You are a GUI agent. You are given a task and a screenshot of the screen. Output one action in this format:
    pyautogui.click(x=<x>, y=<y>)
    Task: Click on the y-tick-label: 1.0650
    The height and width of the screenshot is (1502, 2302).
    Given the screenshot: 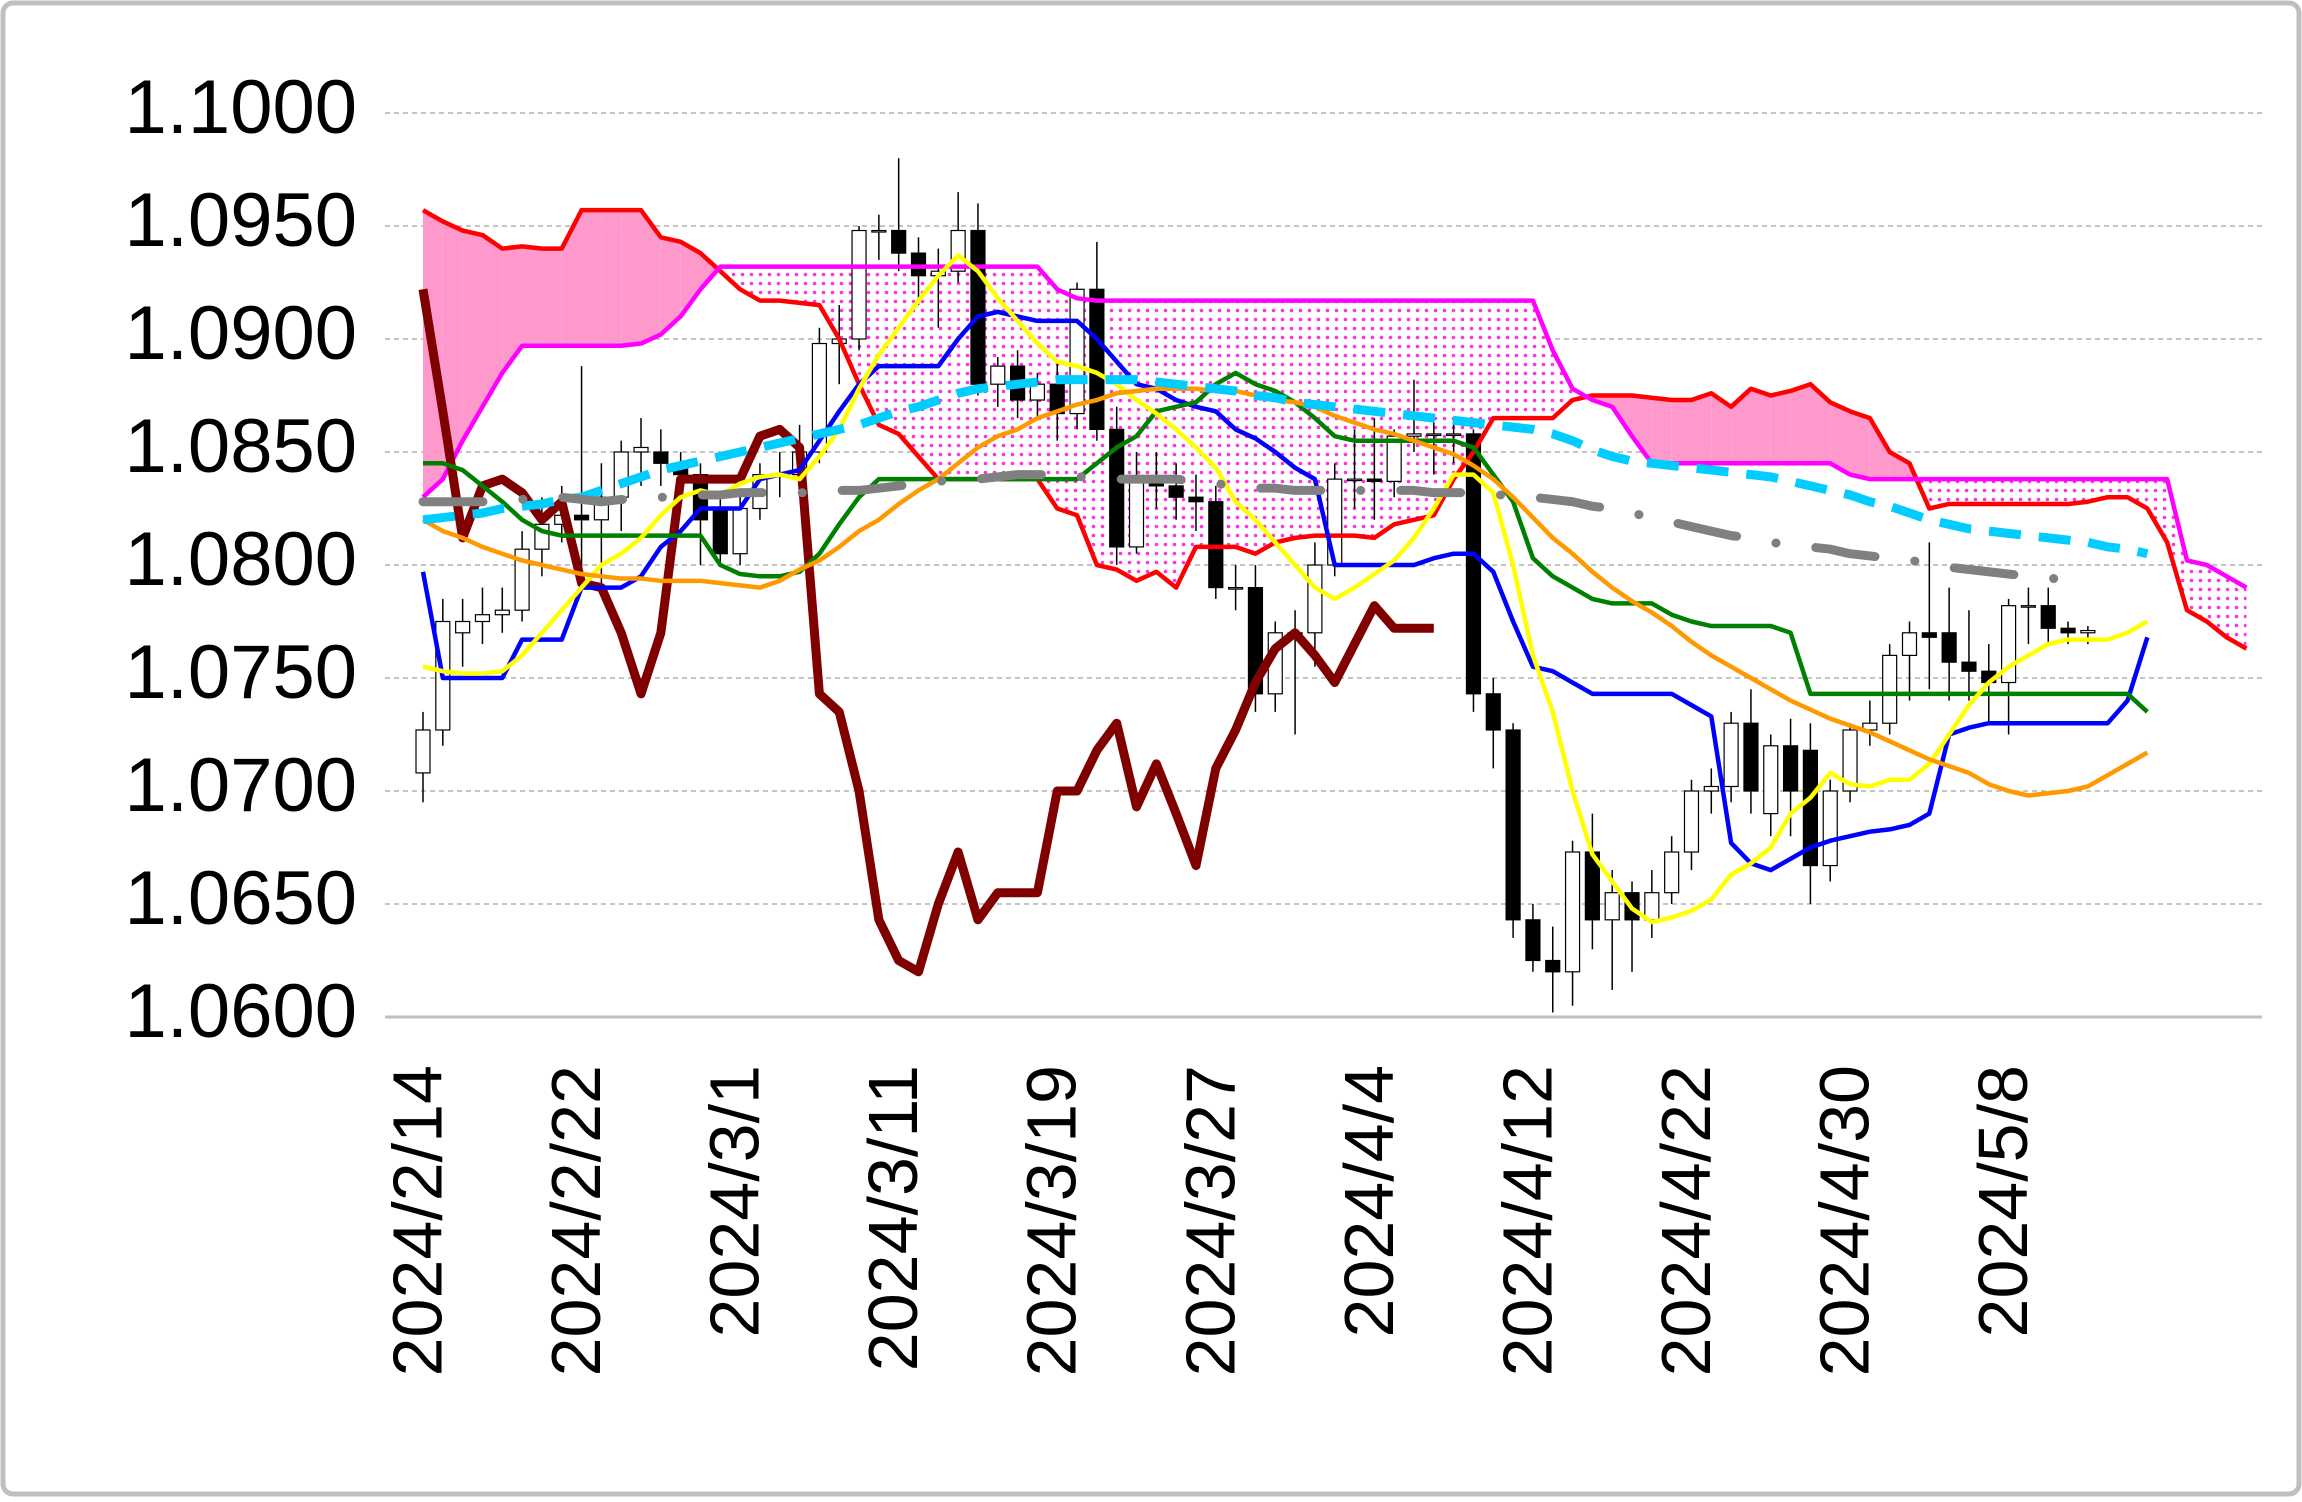 What is the action you would take?
    pyautogui.click(x=241, y=898)
    